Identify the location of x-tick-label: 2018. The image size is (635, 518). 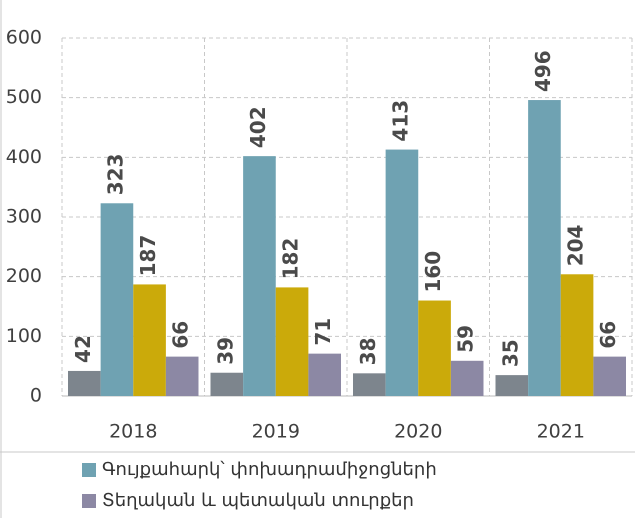
(133, 432).